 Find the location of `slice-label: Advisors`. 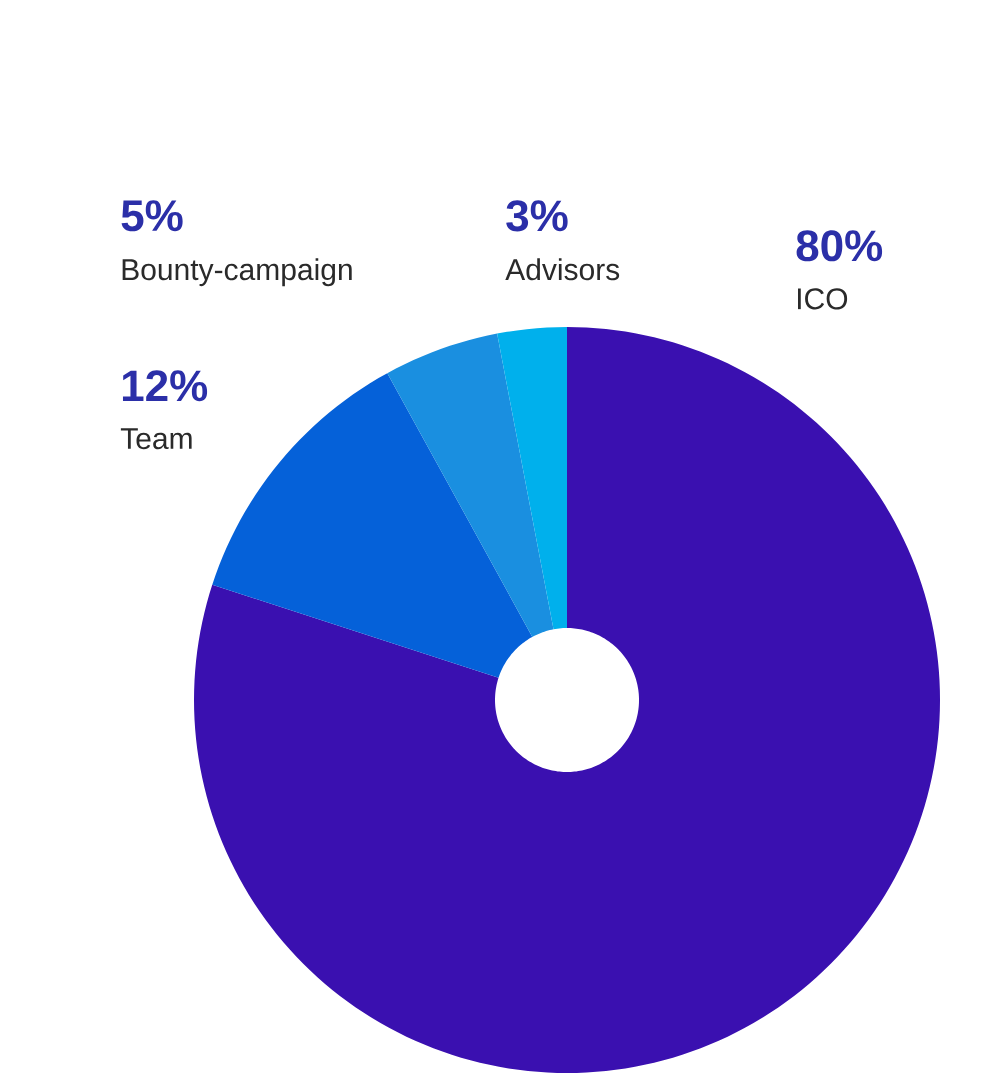

slice-label: Advisors is located at coordinates (562, 269).